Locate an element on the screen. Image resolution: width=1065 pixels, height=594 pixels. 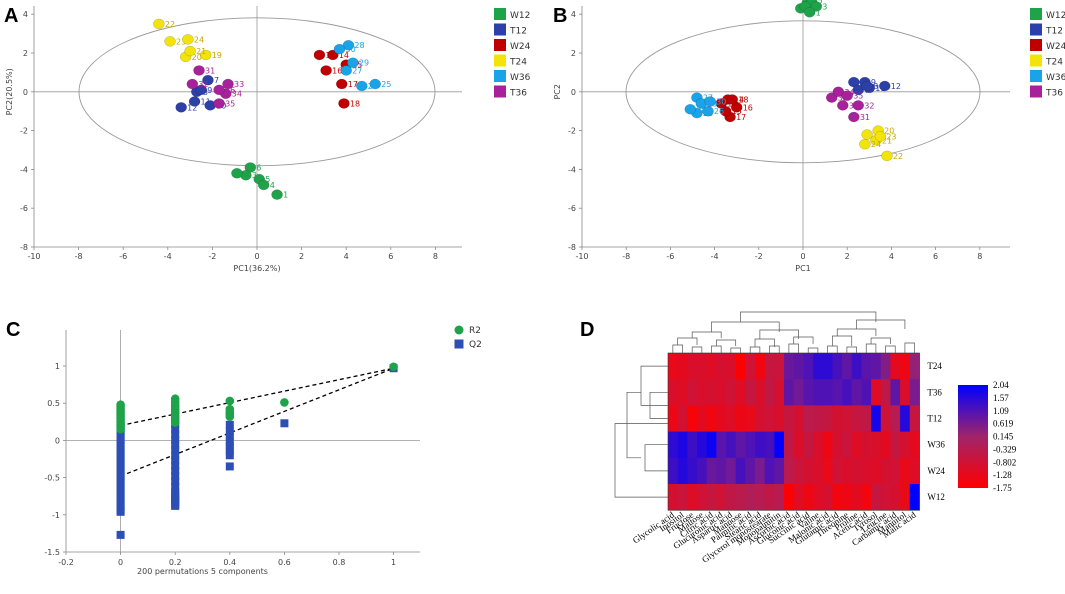
y-tick-label: -4 is located at coordinates (24, 169).